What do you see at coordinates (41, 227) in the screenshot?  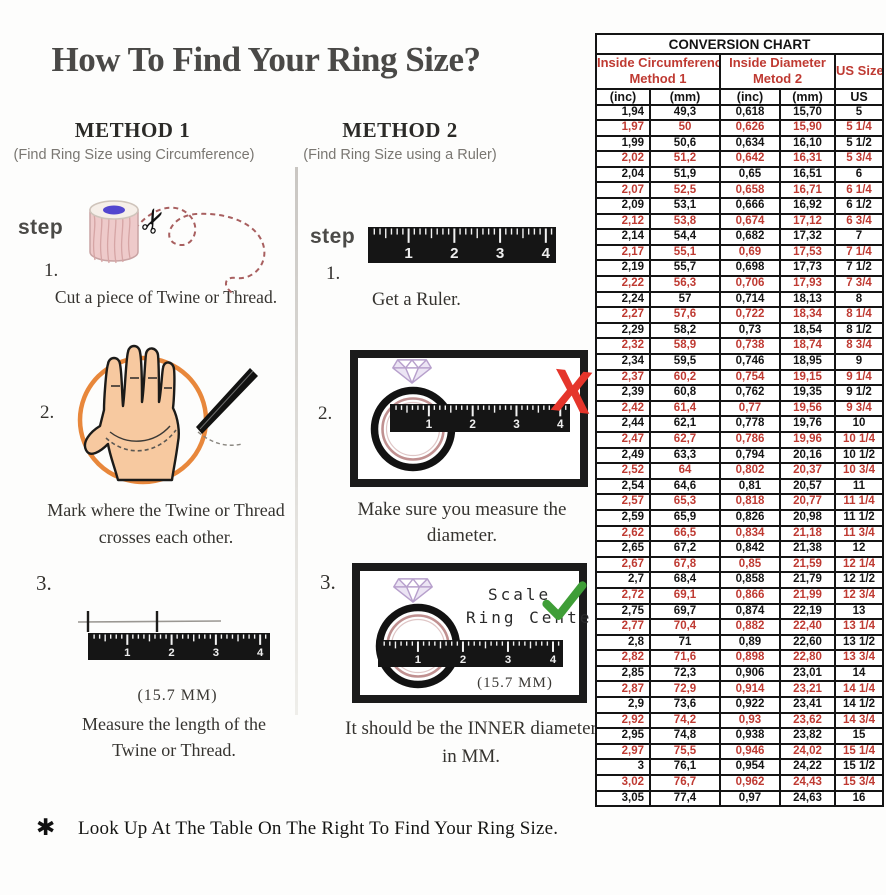 I see `method1-step-label: step` at bounding box center [41, 227].